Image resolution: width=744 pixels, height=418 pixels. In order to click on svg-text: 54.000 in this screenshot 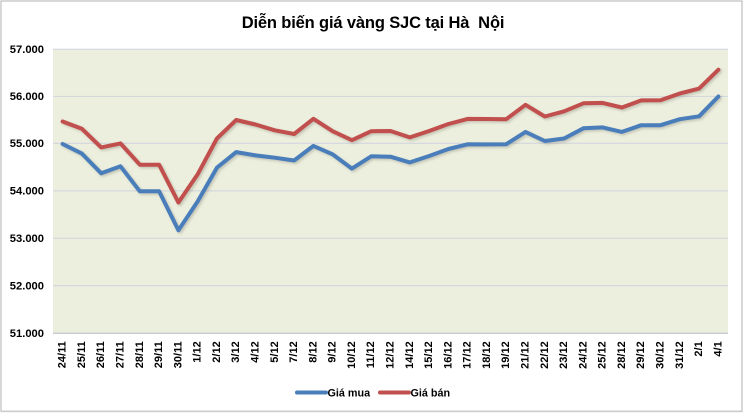, I will do `click(27, 192)`.